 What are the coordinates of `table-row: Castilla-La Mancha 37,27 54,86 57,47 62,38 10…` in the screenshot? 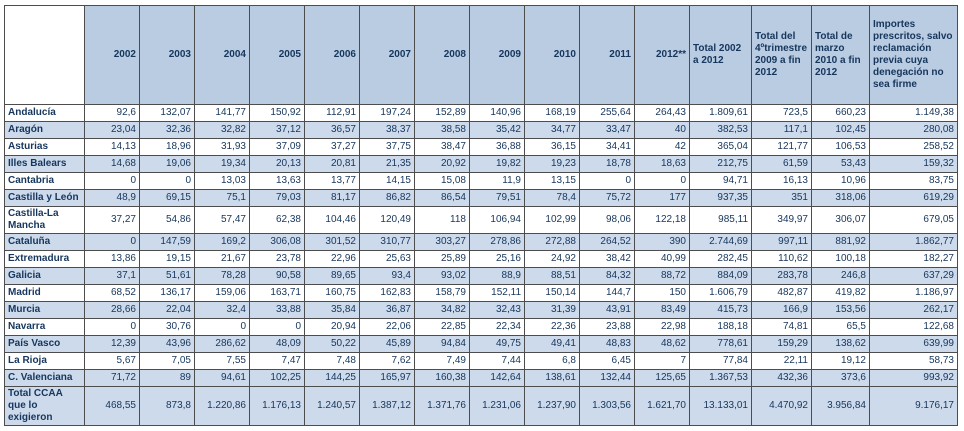 It's located at (481, 220).